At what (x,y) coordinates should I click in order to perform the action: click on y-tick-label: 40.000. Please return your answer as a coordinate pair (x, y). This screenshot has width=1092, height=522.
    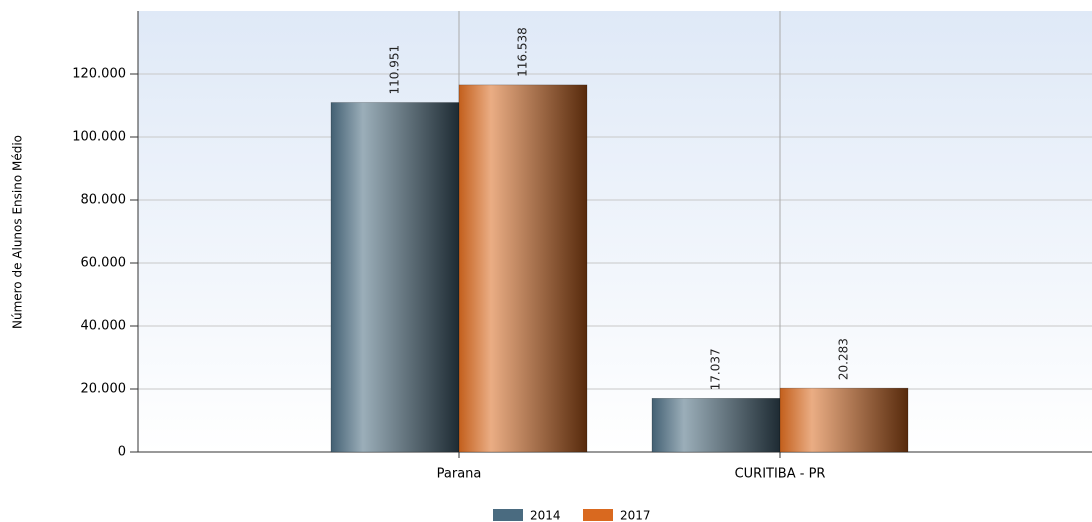
    Looking at the image, I should click on (104, 326).